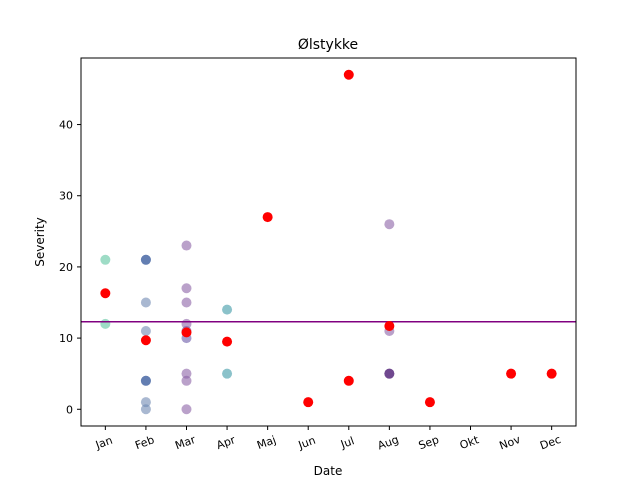 Image resolution: width=640 pixels, height=484 pixels. Describe the element at coordinates (66, 267) in the screenshot. I see `y-tick-label: 20` at that location.